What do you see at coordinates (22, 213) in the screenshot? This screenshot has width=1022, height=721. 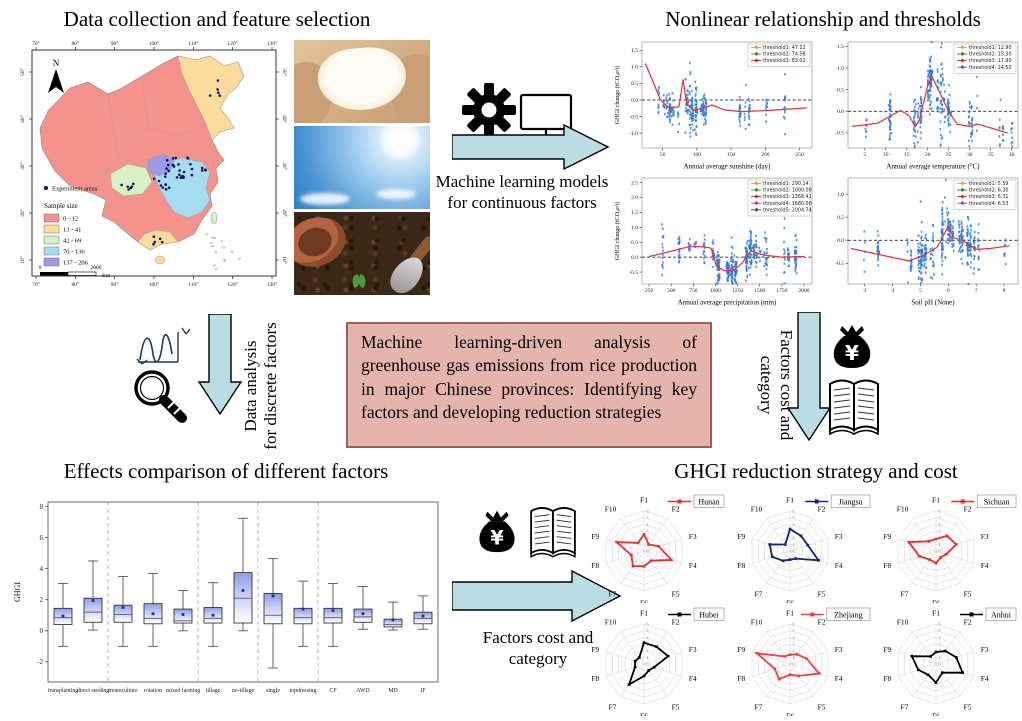 I see `svg-text: 20°` at bounding box center [22, 213].